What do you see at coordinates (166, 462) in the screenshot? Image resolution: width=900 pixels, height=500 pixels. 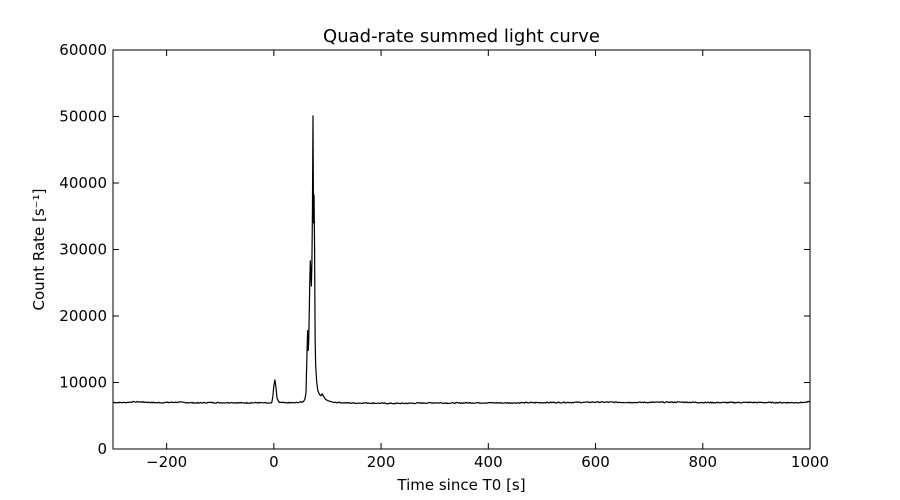 I see `x-tick-label: −200` at bounding box center [166, 462].